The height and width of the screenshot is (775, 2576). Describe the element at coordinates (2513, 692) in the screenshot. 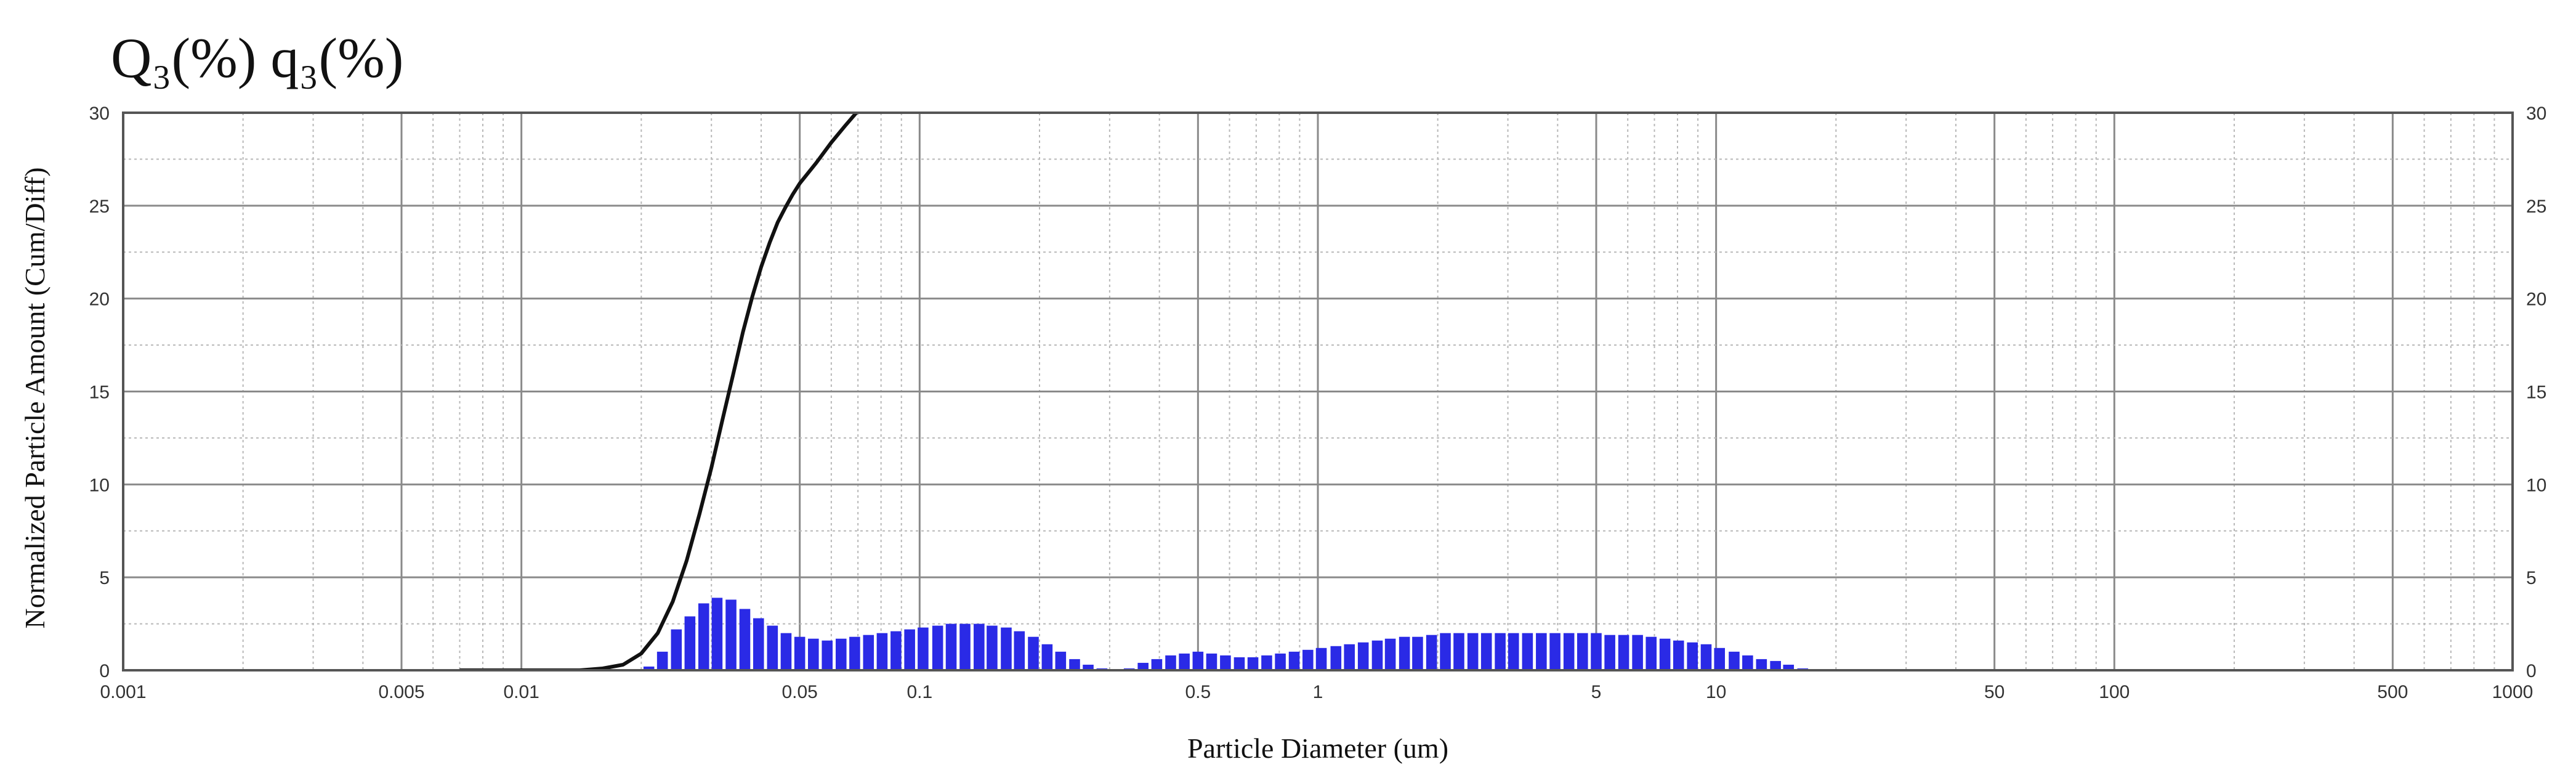

I see `x-tick-label: 1000` at that location.